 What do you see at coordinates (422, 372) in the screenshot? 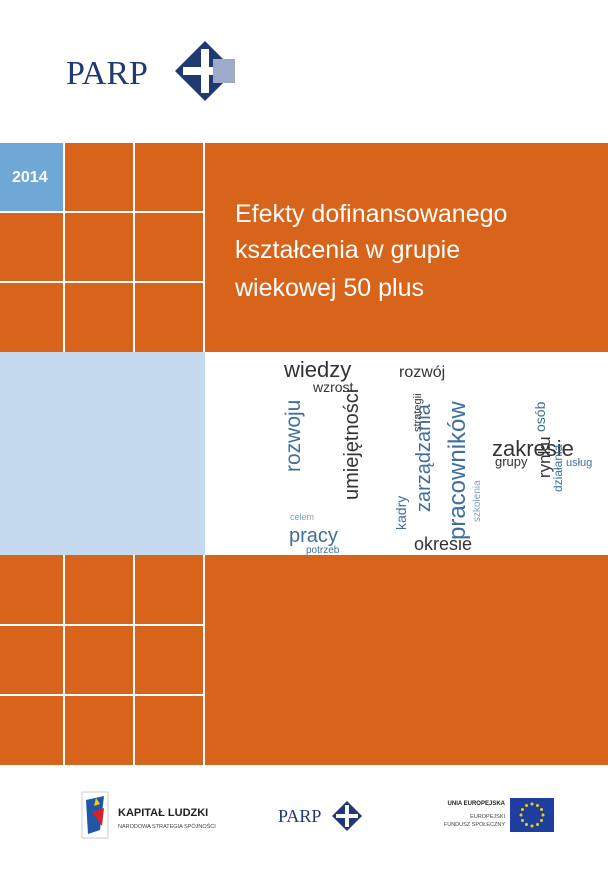
I see `cloud-word: rozwój` at bounding box center [422, 372].